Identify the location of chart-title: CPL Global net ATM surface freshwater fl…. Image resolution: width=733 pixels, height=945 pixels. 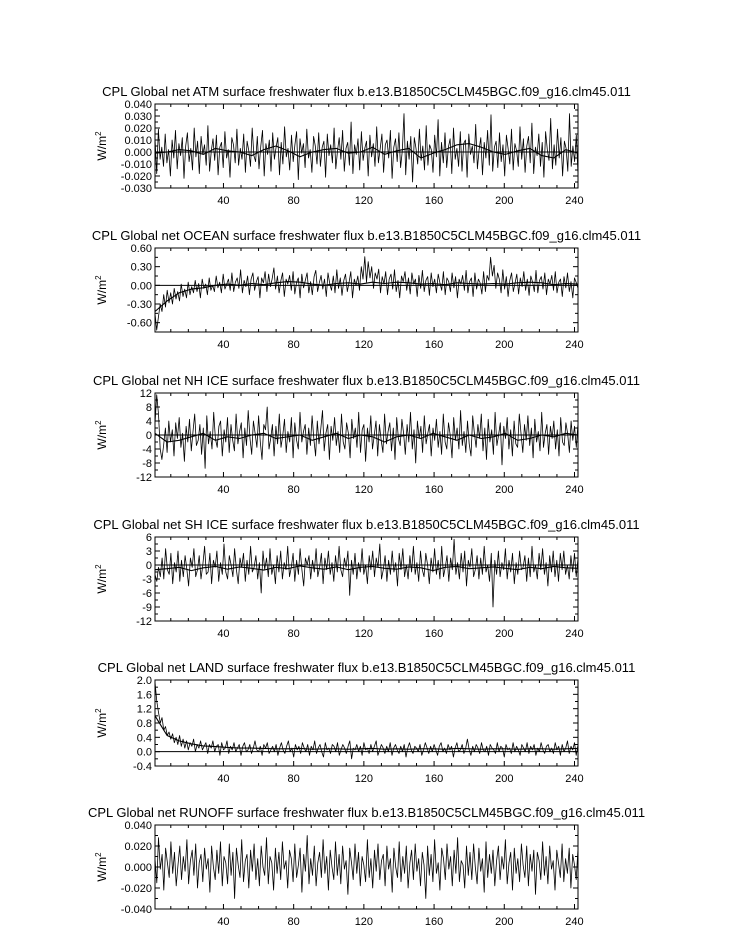
(366, 91).